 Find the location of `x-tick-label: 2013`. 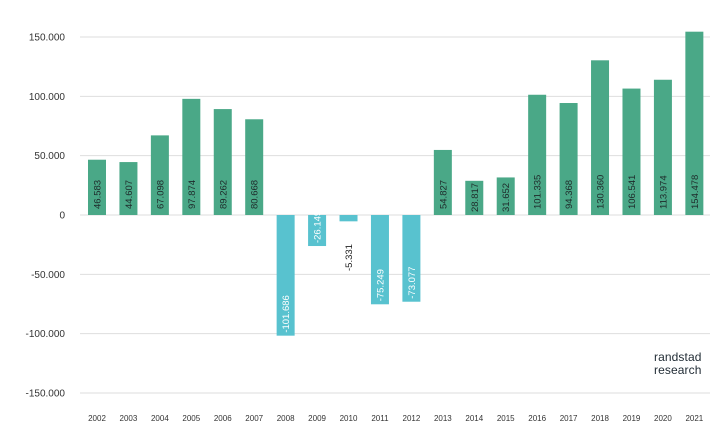

x-tick-label: 2013 is located at coordinates (443, 418).